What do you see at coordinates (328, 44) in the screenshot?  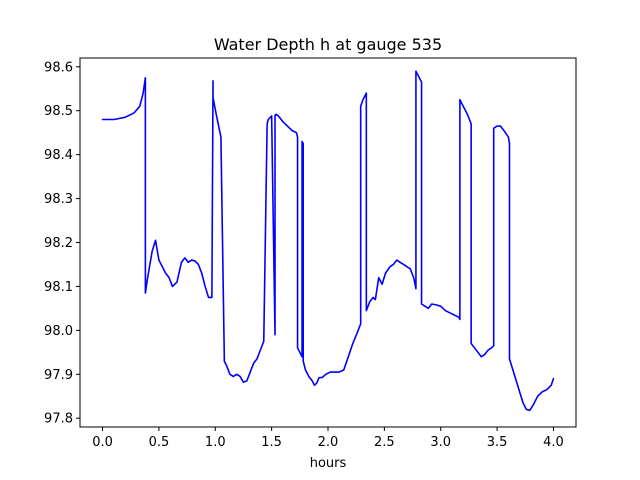 I see `chart-title: Water Depth h at gauge 535` at bounding box center [328, 44].